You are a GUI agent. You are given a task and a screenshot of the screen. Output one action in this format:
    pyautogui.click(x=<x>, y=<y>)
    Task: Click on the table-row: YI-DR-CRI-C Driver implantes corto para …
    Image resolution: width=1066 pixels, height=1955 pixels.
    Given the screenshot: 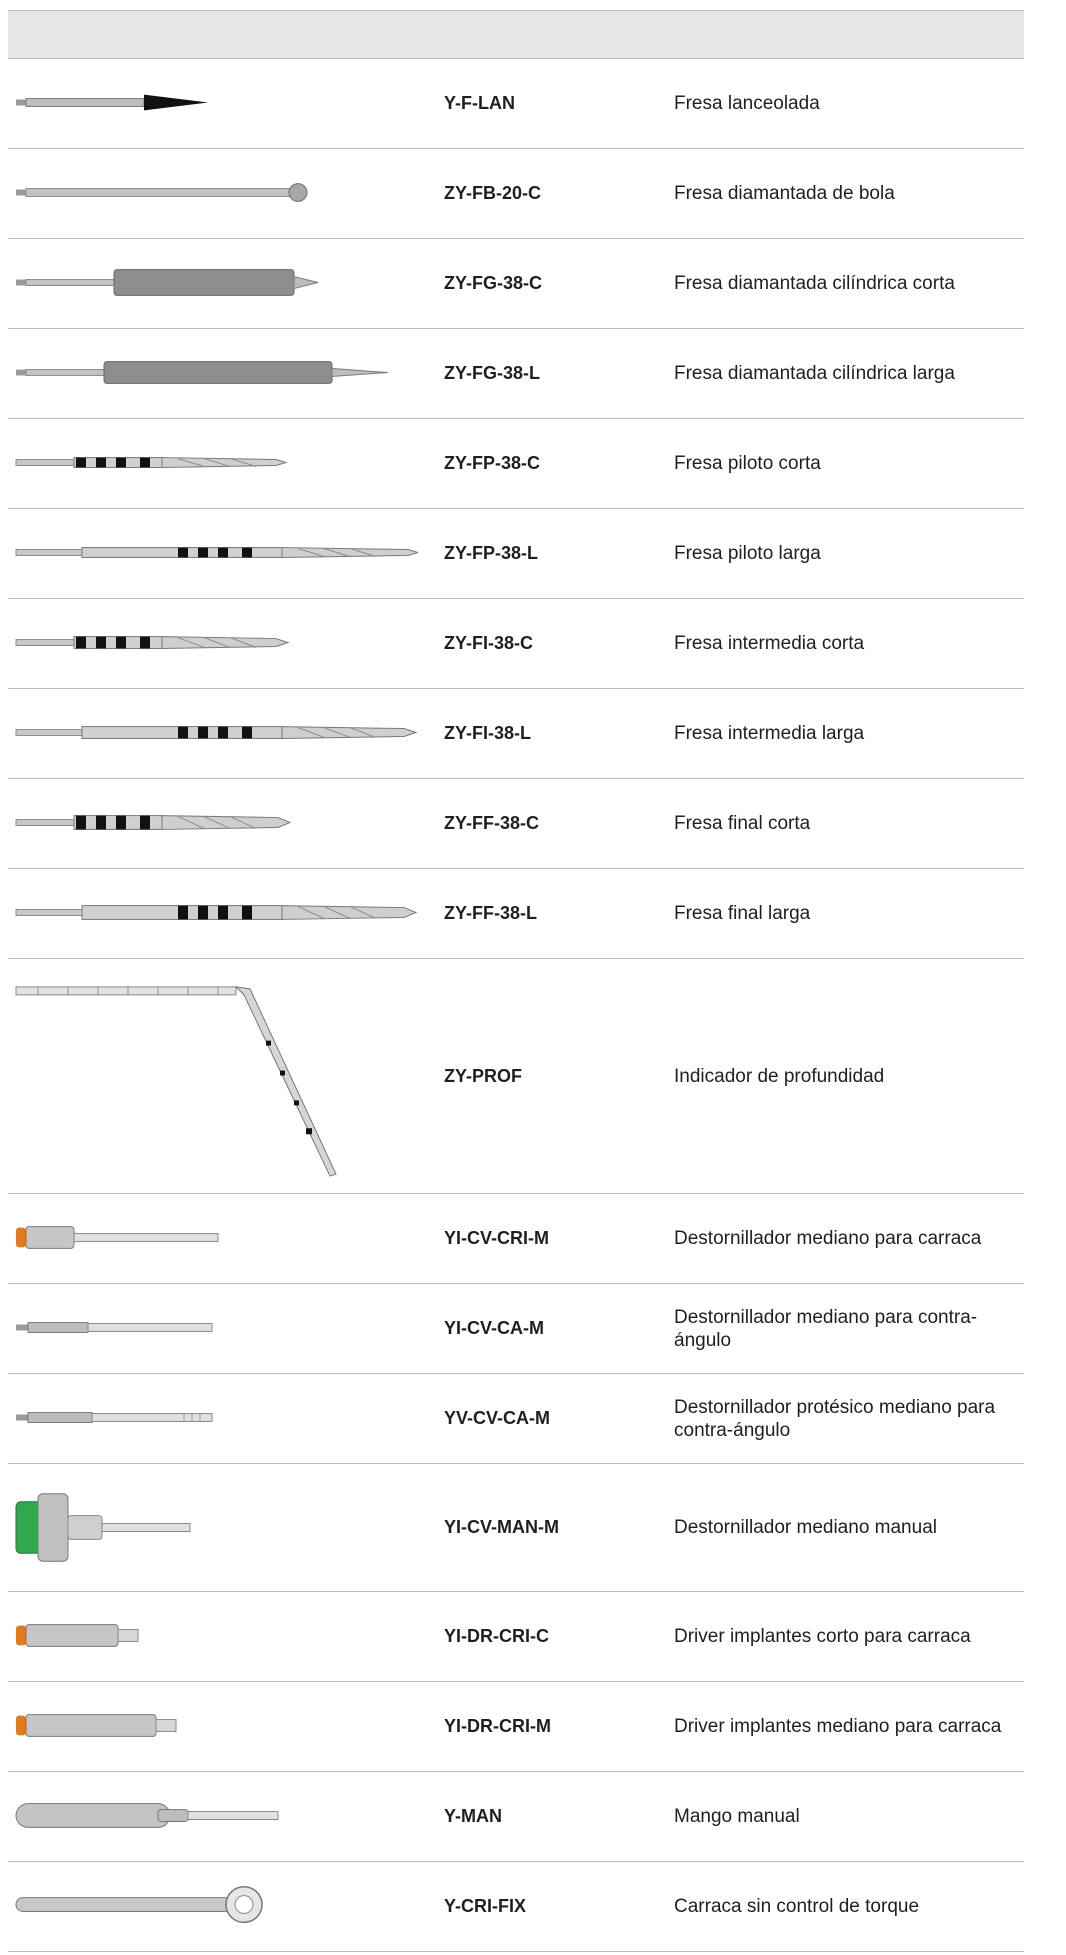 What is the action you would take?
    pyautogui.click(x=516, y=1637)
    